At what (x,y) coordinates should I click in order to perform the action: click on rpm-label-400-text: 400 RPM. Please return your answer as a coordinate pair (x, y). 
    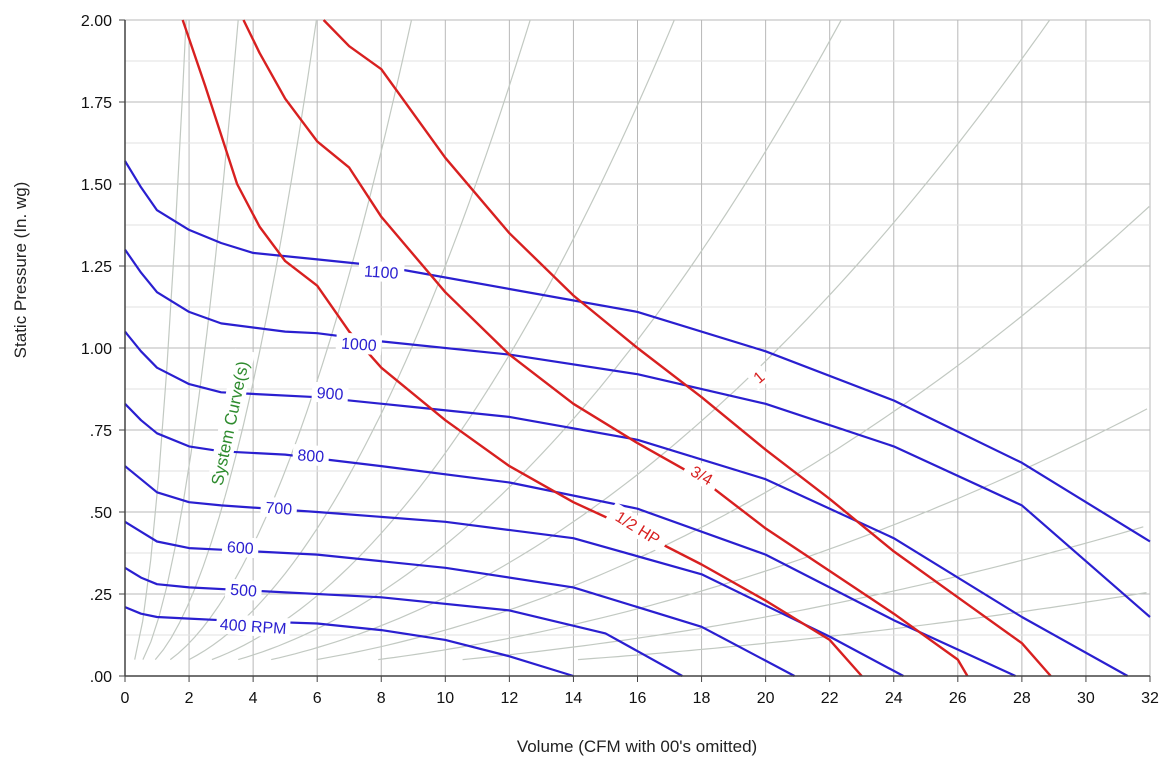
    Looking at the image, I should click on (253, 627).